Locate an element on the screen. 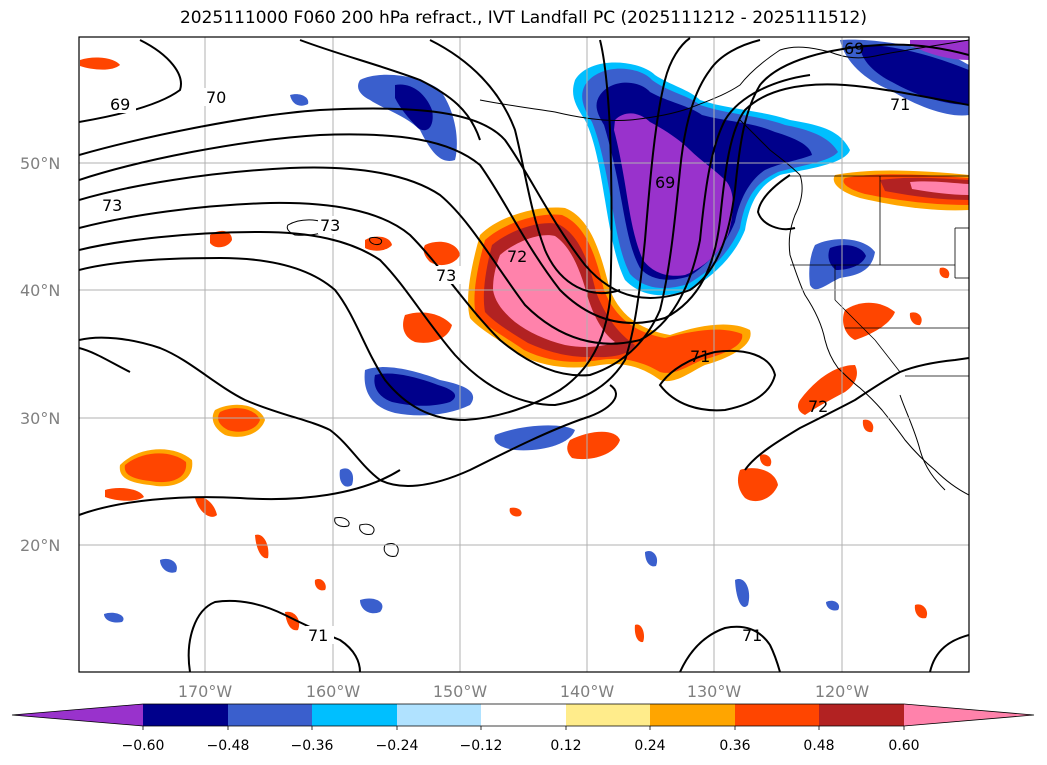  colorbar-tick-label: 0.36 is located at coordinates (734, 746).